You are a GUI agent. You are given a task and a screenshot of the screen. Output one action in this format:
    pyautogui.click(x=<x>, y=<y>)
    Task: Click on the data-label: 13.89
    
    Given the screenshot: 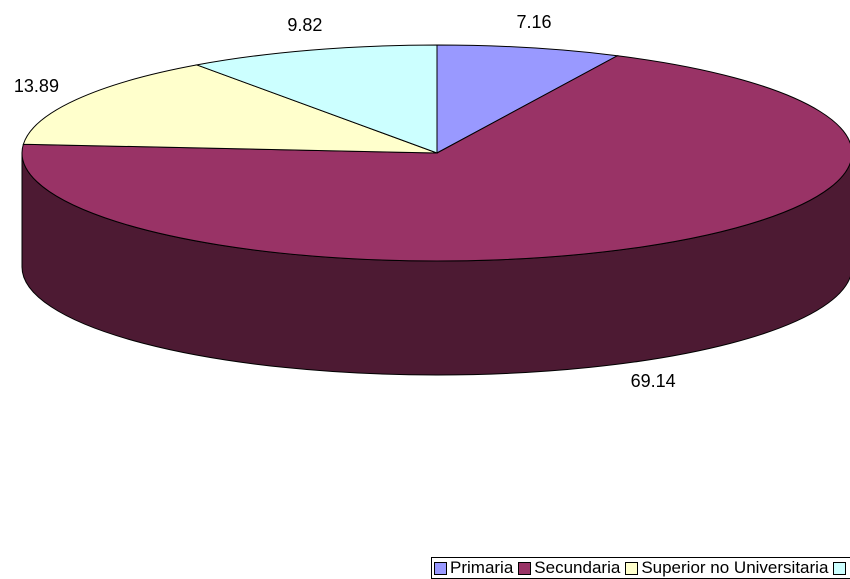 What is the action you would take?
    pyautogui.click(x=36, y=86)
    